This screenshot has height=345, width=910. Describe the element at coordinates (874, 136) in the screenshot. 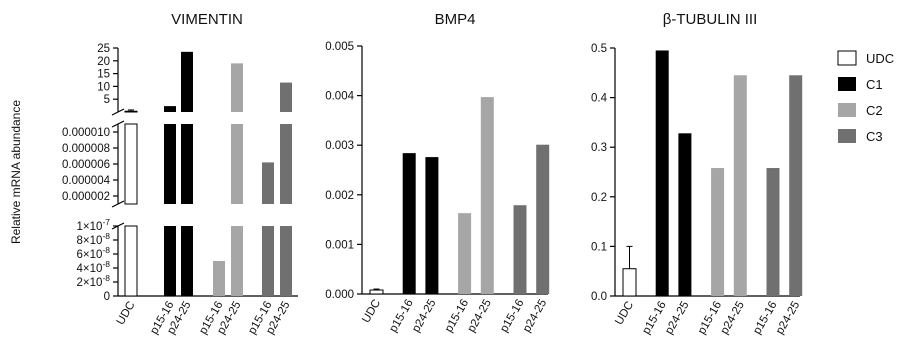

I see `legend-label: C3` at that location.